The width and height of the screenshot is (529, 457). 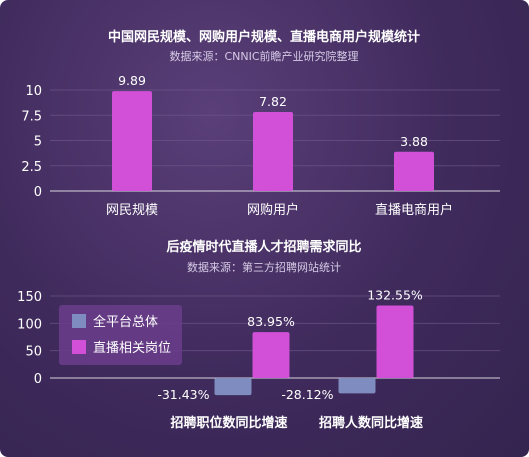 What do you see at coordinates (33, 352) in the screenshot?
I see `chart2-y-tick-label: 50` at bounding box center [33, 352].